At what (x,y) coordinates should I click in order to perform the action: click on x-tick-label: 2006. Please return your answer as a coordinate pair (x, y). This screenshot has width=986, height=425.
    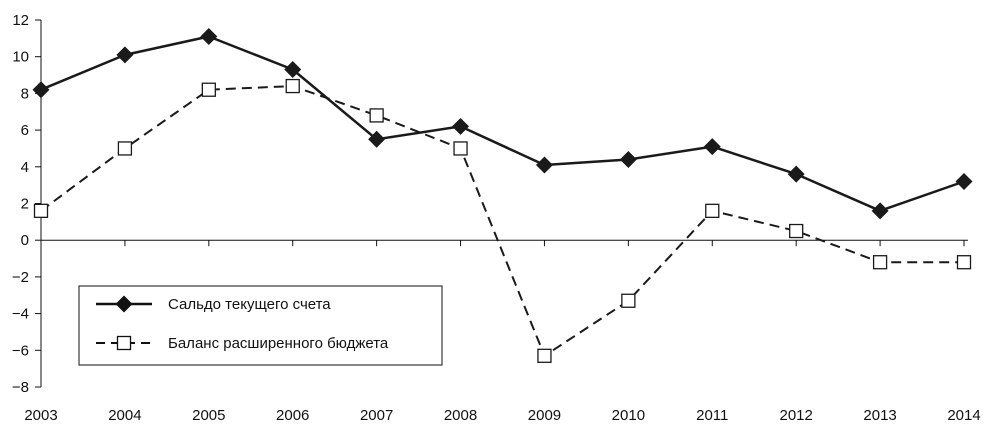
    Looking at the image, I should click on (292, 415).